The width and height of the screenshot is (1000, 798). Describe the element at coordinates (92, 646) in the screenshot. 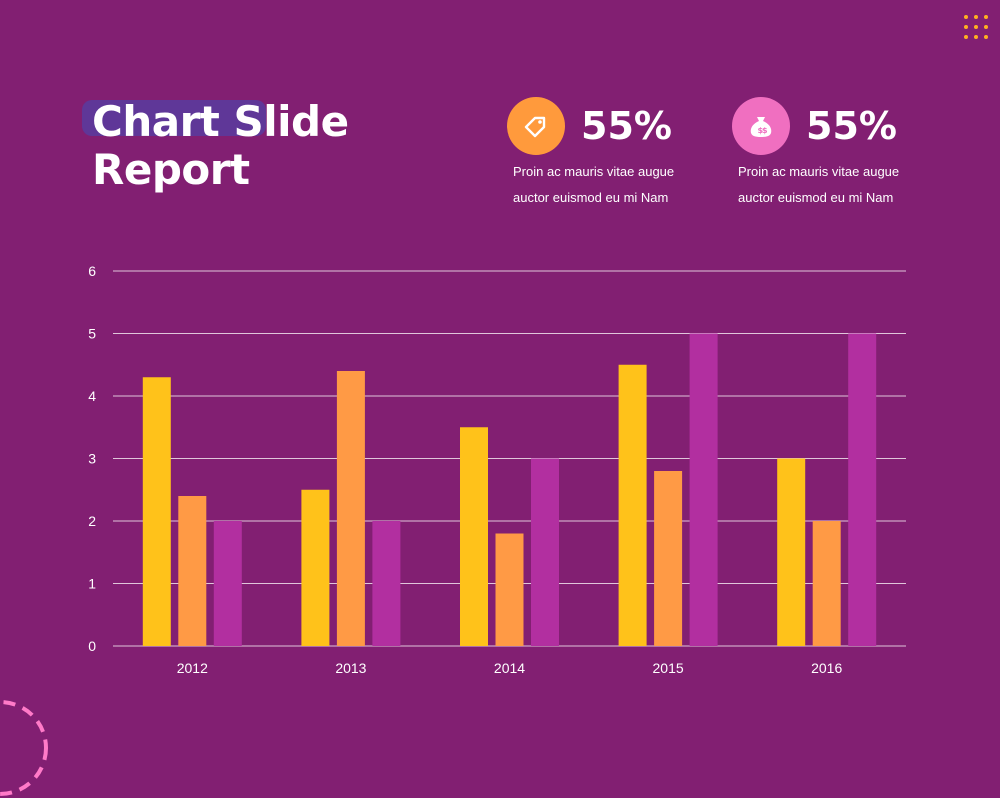

I see `y-tick-label: 0` at that location.